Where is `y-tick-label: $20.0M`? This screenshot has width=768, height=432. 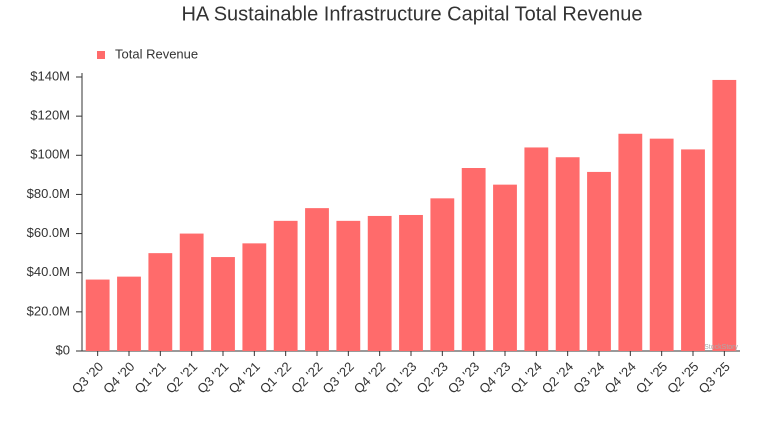
y-tick-label: $20.0M is located at coordinates (48, 310).